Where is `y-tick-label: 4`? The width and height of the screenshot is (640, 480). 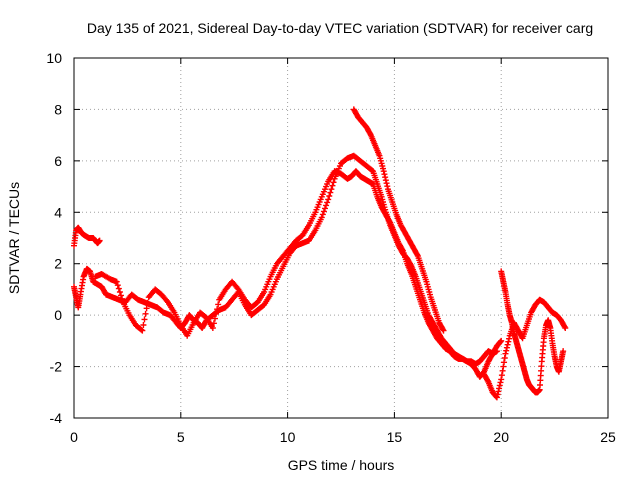 y-tick-label: 4 is located at coordinates (58, 212).